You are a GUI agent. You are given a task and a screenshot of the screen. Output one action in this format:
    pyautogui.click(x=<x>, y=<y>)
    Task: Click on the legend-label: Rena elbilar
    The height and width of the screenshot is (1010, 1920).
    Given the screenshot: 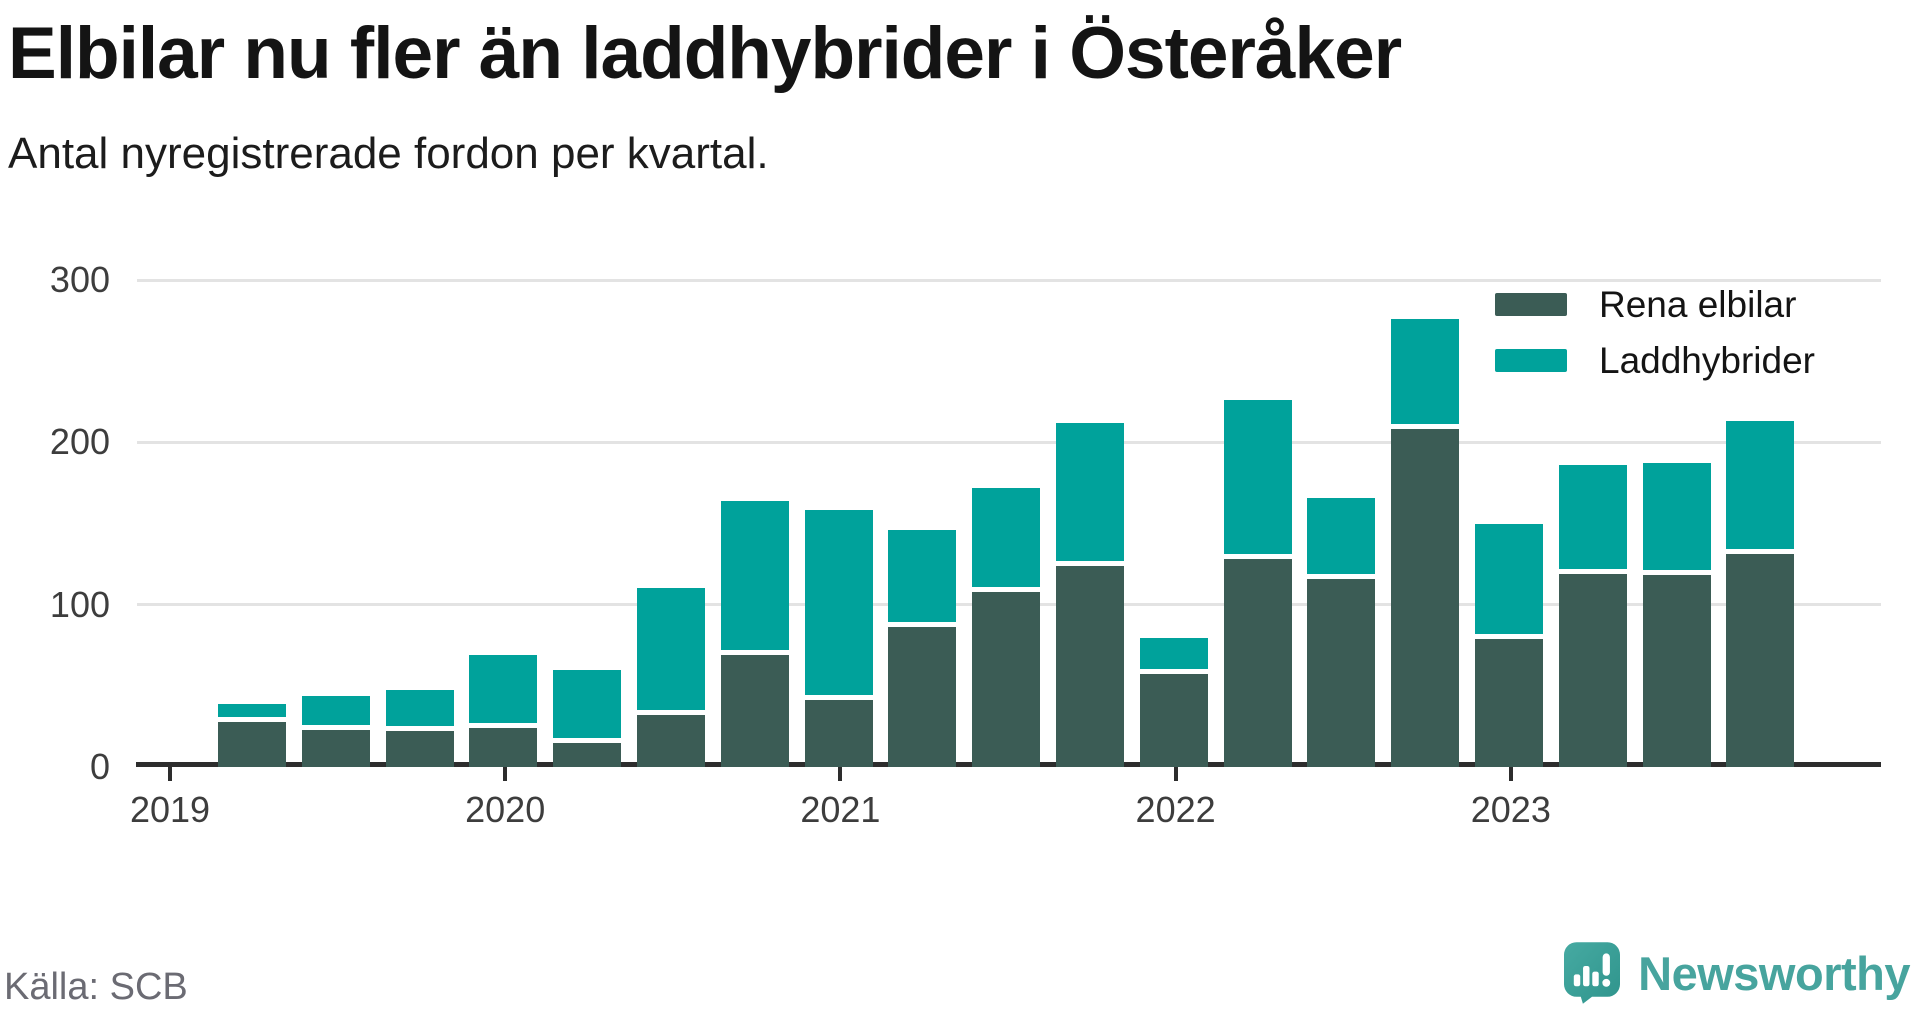 What is the action you would take?
    pyautogui.click(x=1698, y=304)
    